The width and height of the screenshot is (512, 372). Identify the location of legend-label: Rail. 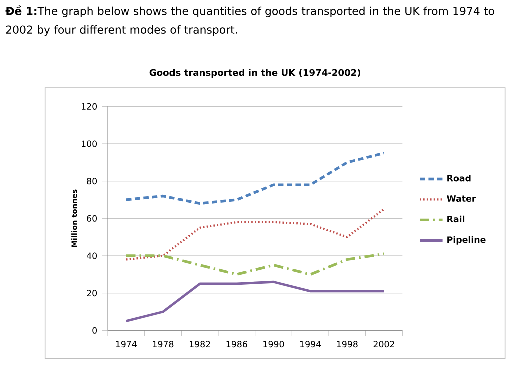
(456, 219).